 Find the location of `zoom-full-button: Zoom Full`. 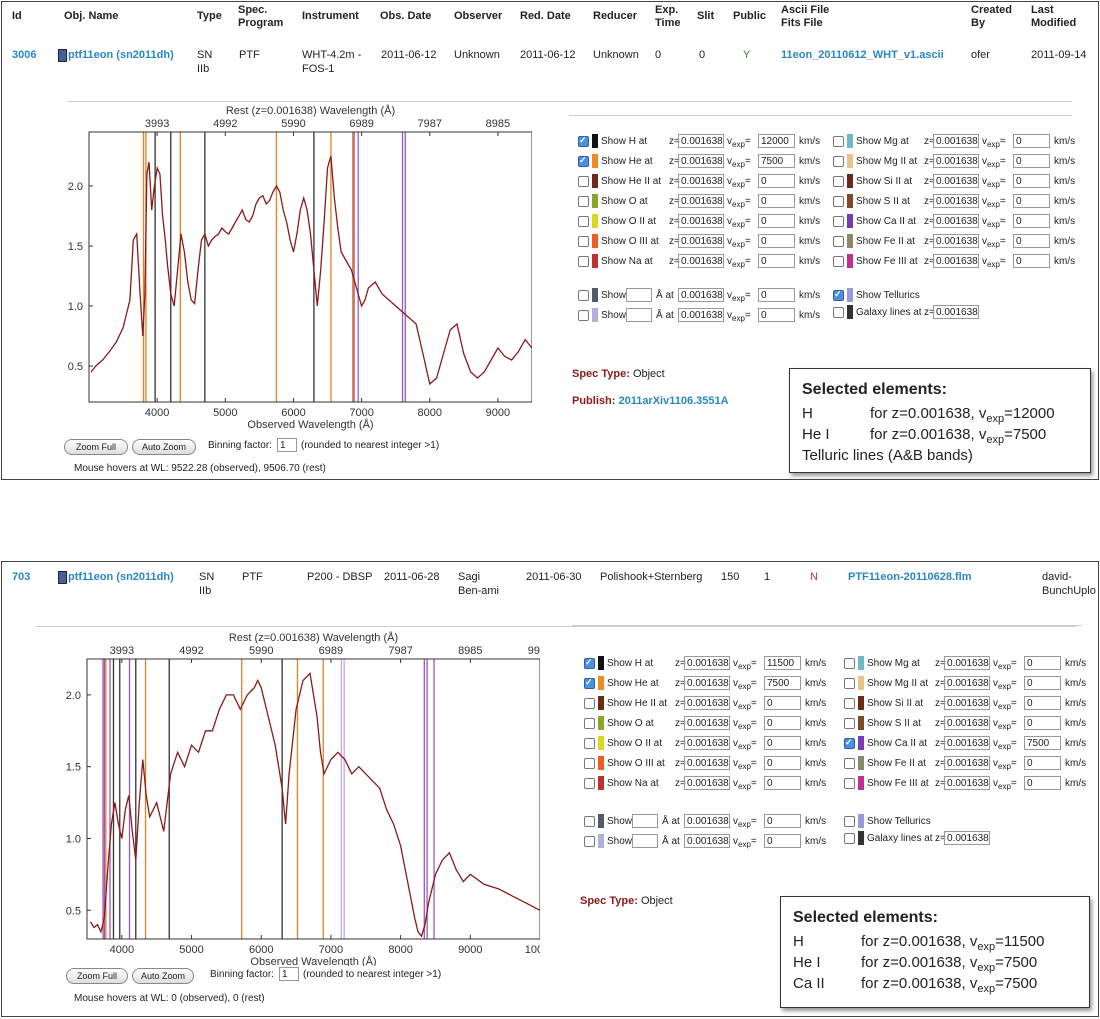

zoom-full-button: Zoom Full is located at coordinates (96, 447).